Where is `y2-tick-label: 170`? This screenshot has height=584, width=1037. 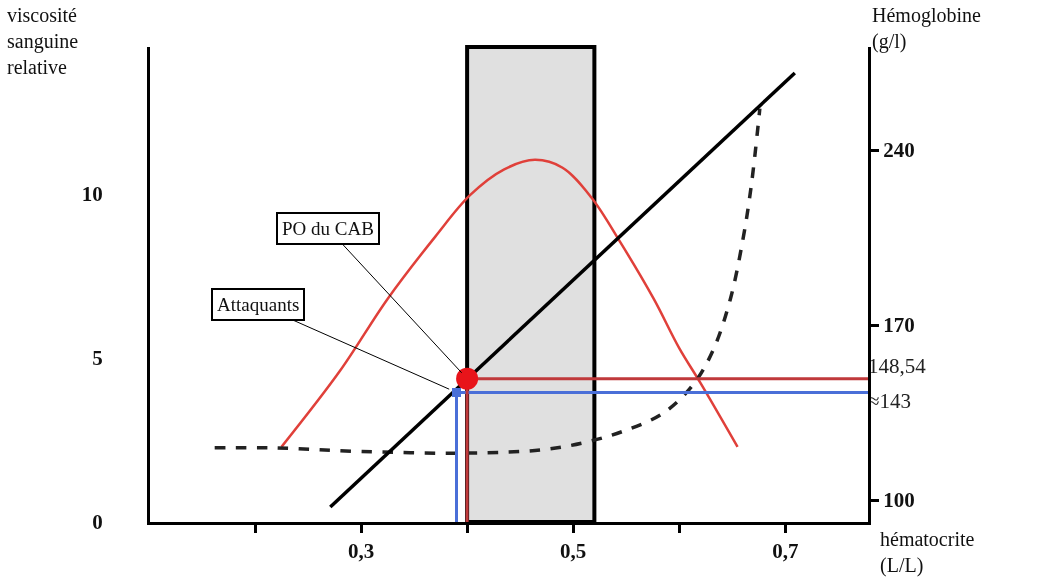
y2-tick-label: 170 is located at coordinates (899, 325).